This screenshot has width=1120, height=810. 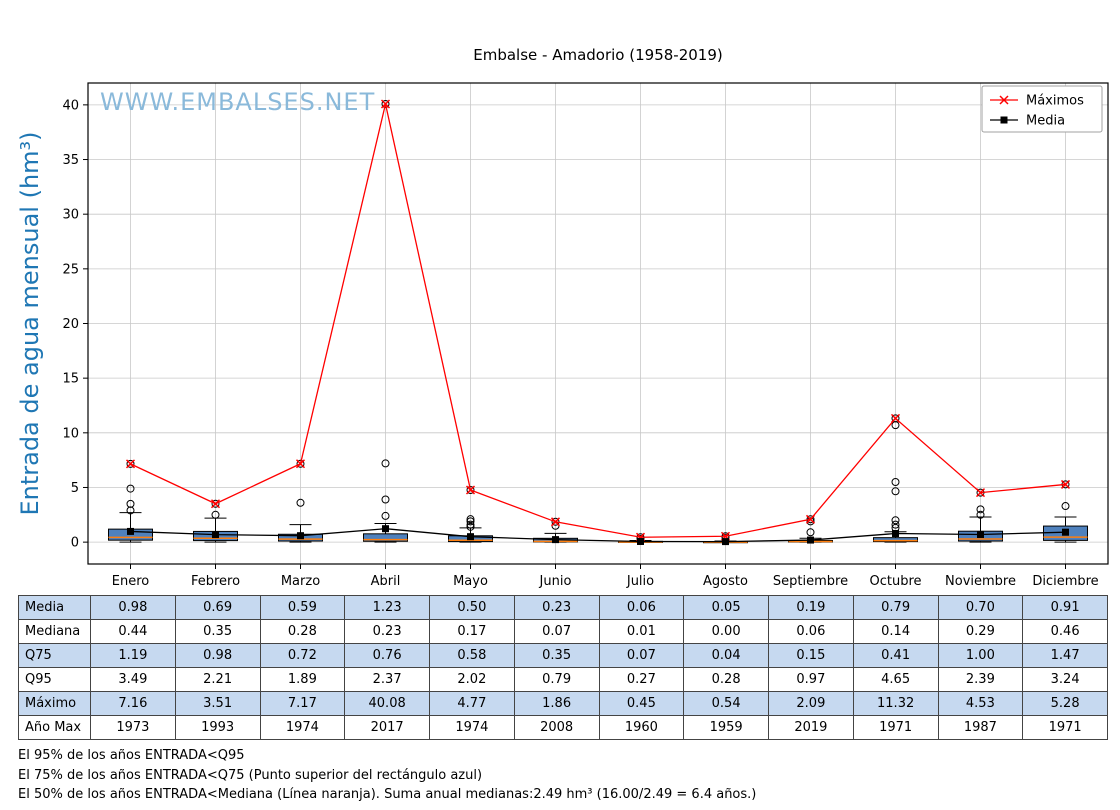 What do you see at coordinates (980, 703) in the screenshot?
I see `table-cell: 4.53` at bounding box center [980, 703].